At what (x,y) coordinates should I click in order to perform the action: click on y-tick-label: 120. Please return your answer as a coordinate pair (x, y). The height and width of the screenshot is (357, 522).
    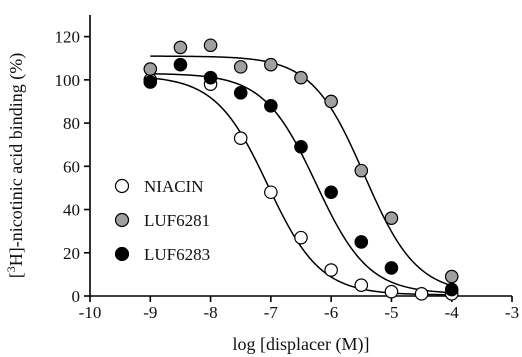
    Looking at the image, I should click on (68, 37).